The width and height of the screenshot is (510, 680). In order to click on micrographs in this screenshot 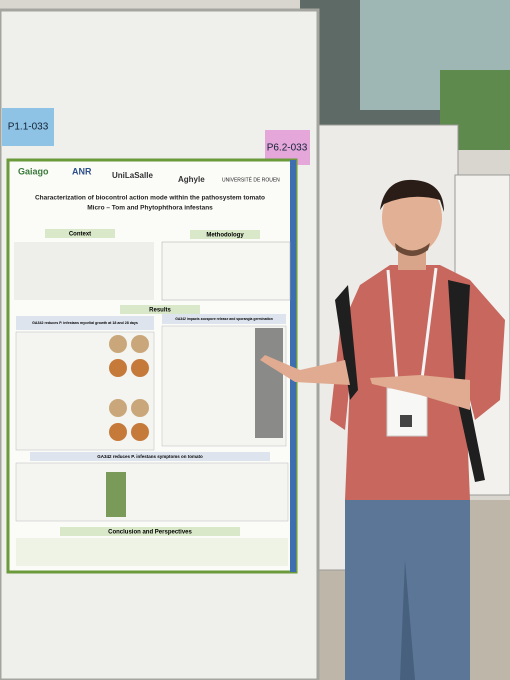, I will do `click(269, 383)`.